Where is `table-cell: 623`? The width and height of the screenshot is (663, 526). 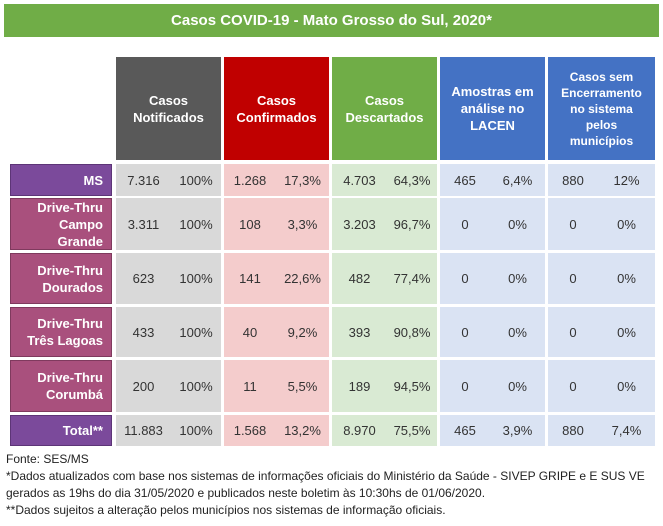
table-cell: 623 is located at coordinates (143, 278).